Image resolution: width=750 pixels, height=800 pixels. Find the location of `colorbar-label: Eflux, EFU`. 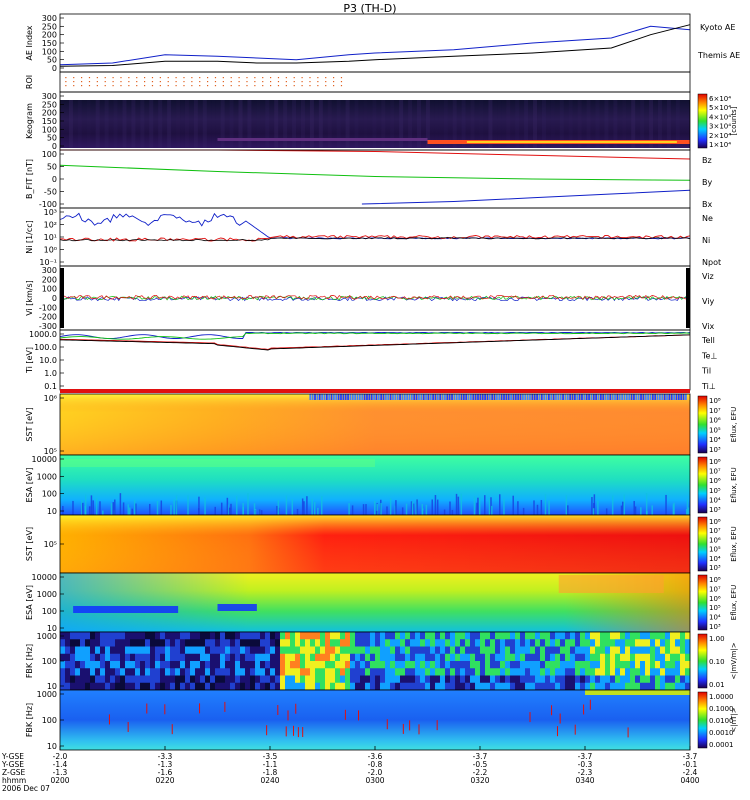

colorbar-label: Eflux, EFU is located at coordinates (734, 602).